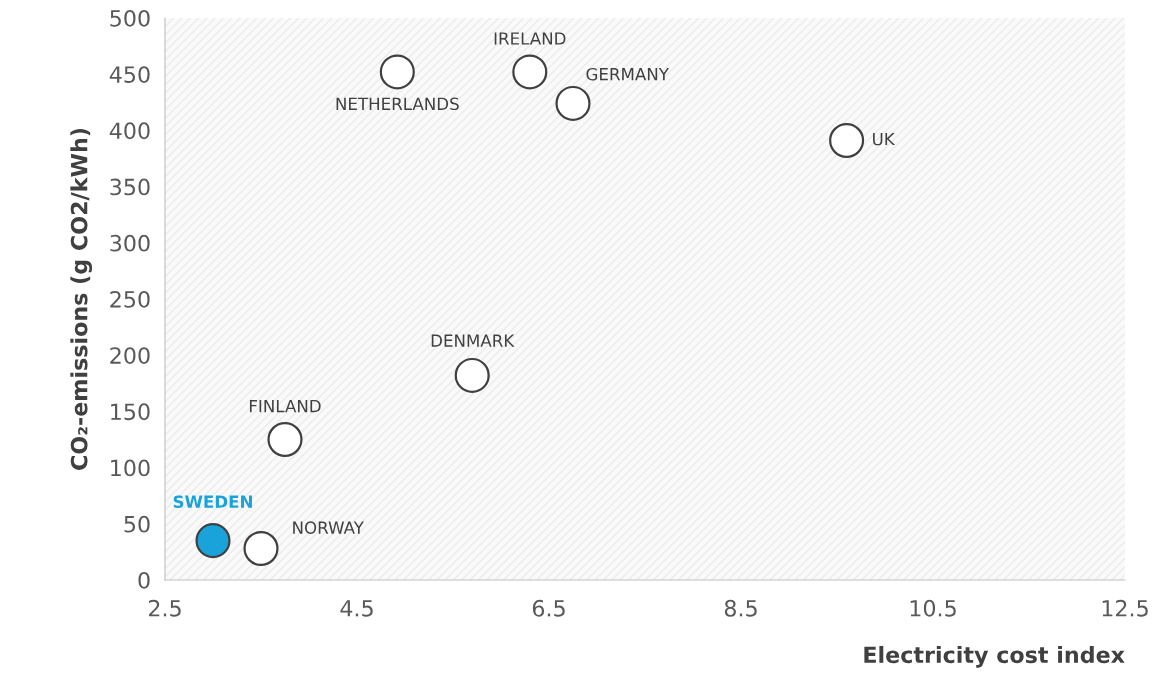 The image size is (1162, 688). What do you see at coordinates (994, 656) in the screenshot?
I see `x-axis-title: Electricity cost index` at bounding box center [994, 656].